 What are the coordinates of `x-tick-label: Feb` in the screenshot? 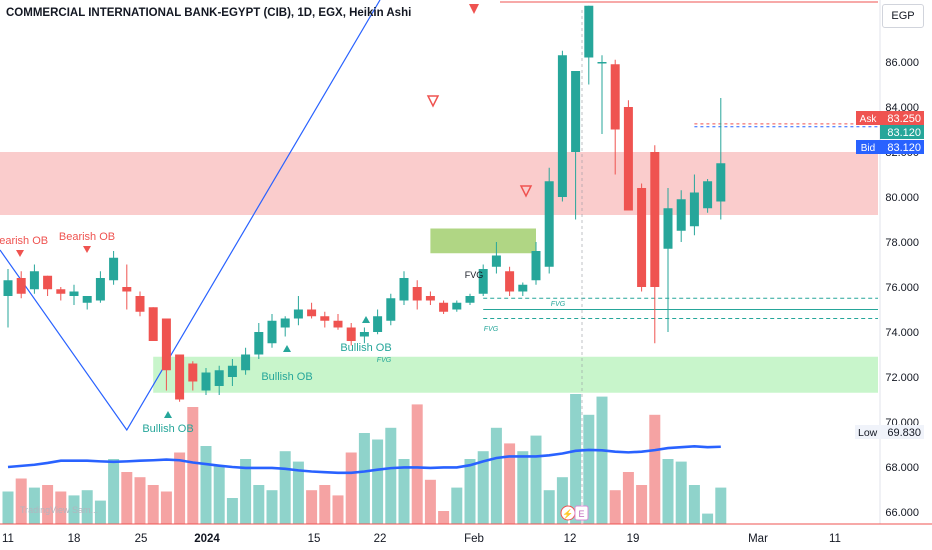 It's located at (474, 539).